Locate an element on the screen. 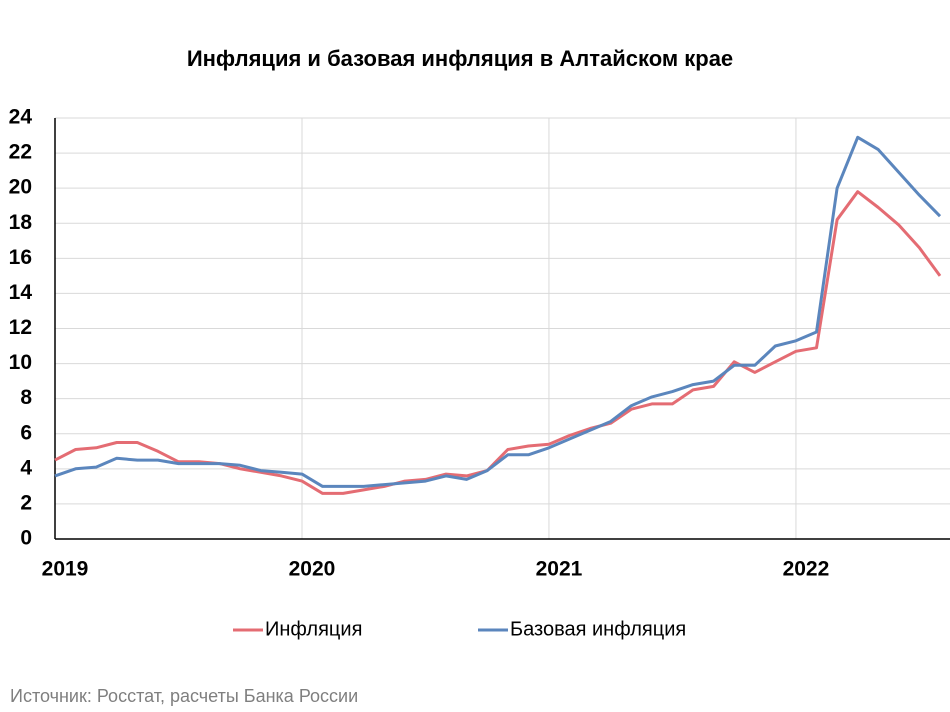 The image size is (950, 712). y-tick-label: 8 is located at coordinates (26, 397).